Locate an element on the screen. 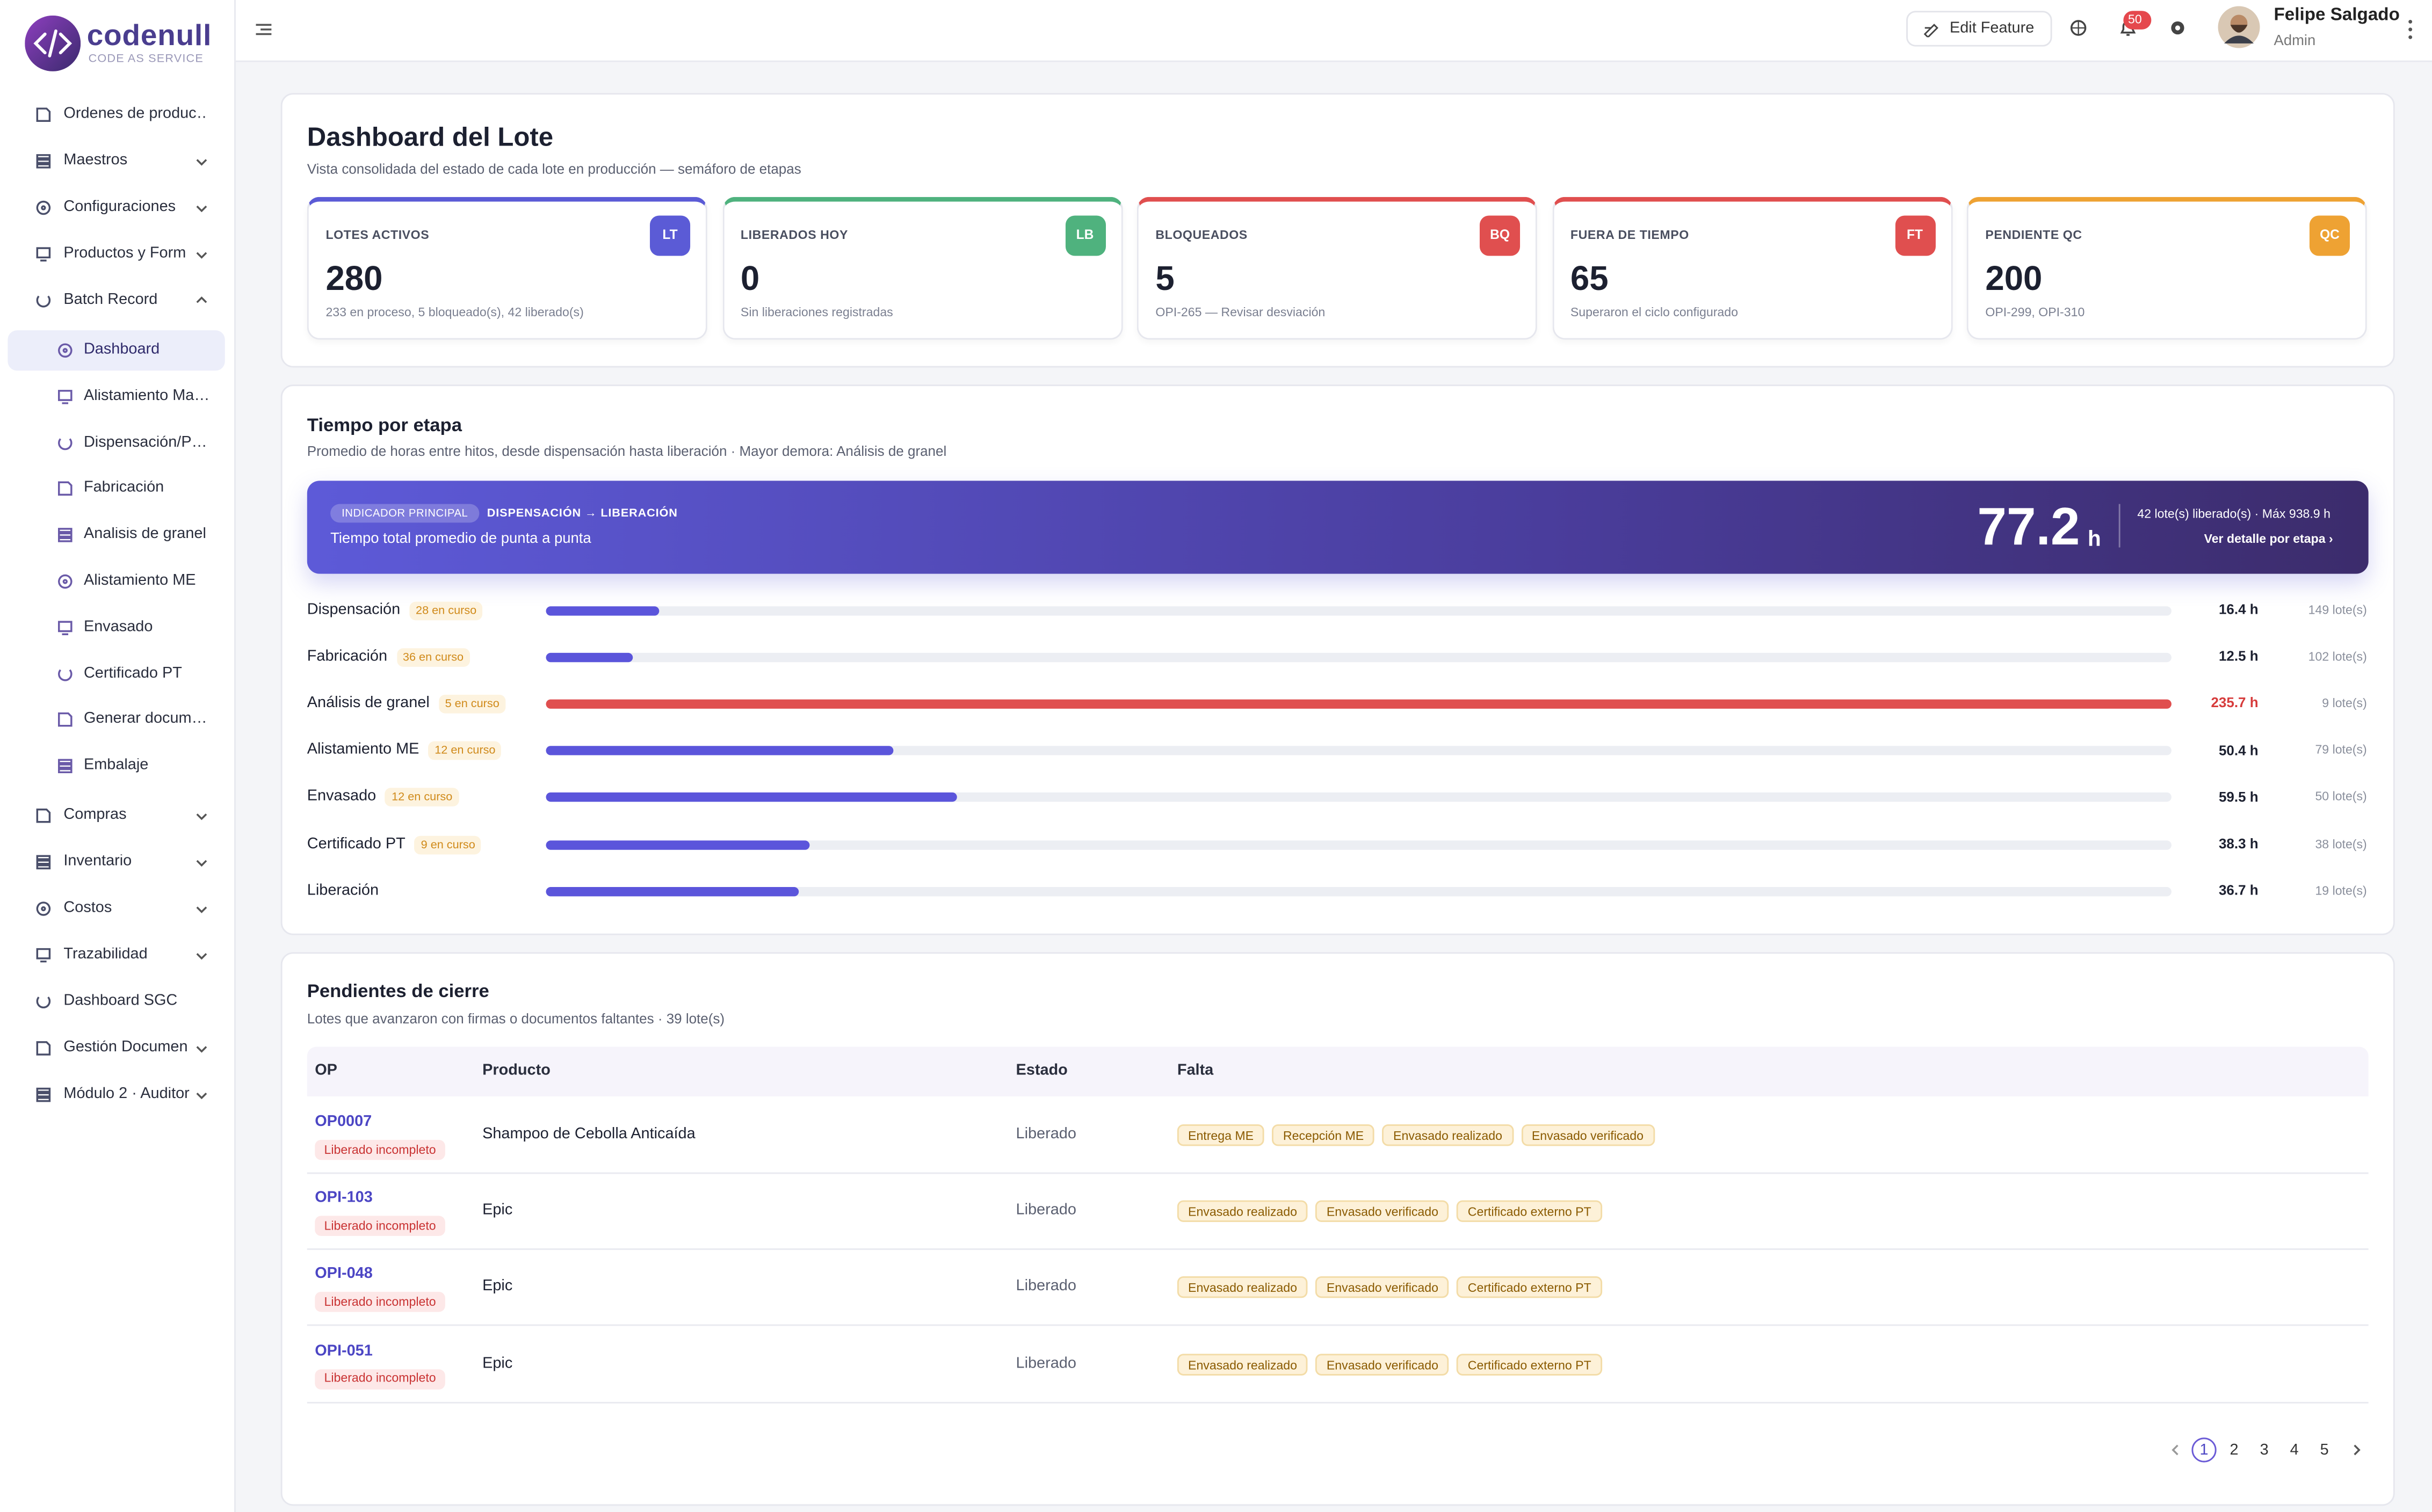  nav-sub-item: Certificado PT is located at coordinates (133, 674).